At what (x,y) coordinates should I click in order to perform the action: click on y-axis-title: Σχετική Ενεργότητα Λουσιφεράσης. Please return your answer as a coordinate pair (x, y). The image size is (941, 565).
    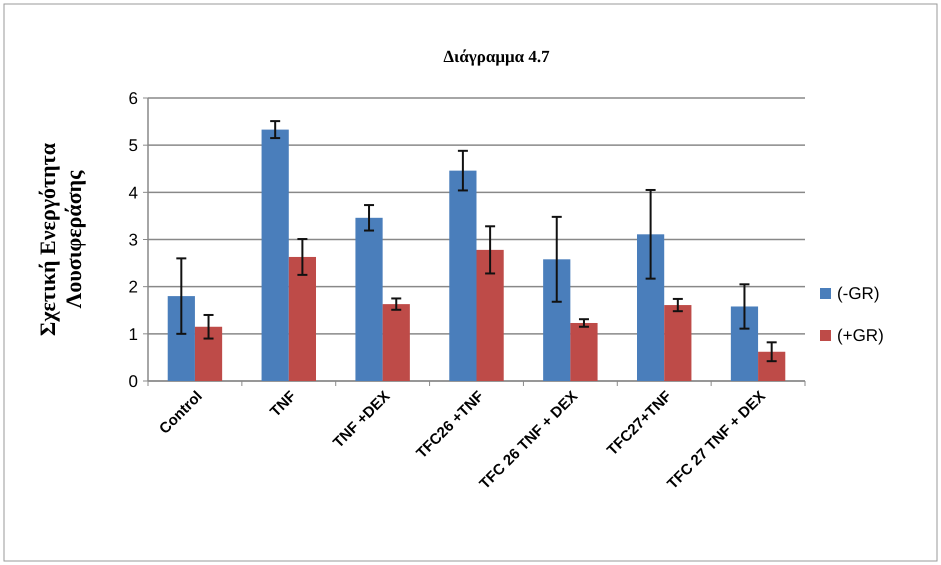
    Looking at the image, I should click on (60, 239).